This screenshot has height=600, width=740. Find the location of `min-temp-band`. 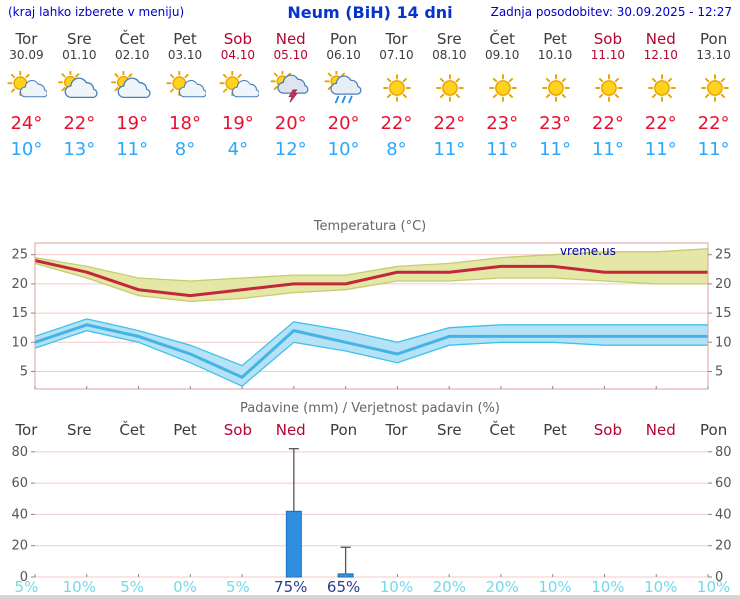

min-temp-band is located at coordinates (371, 352).